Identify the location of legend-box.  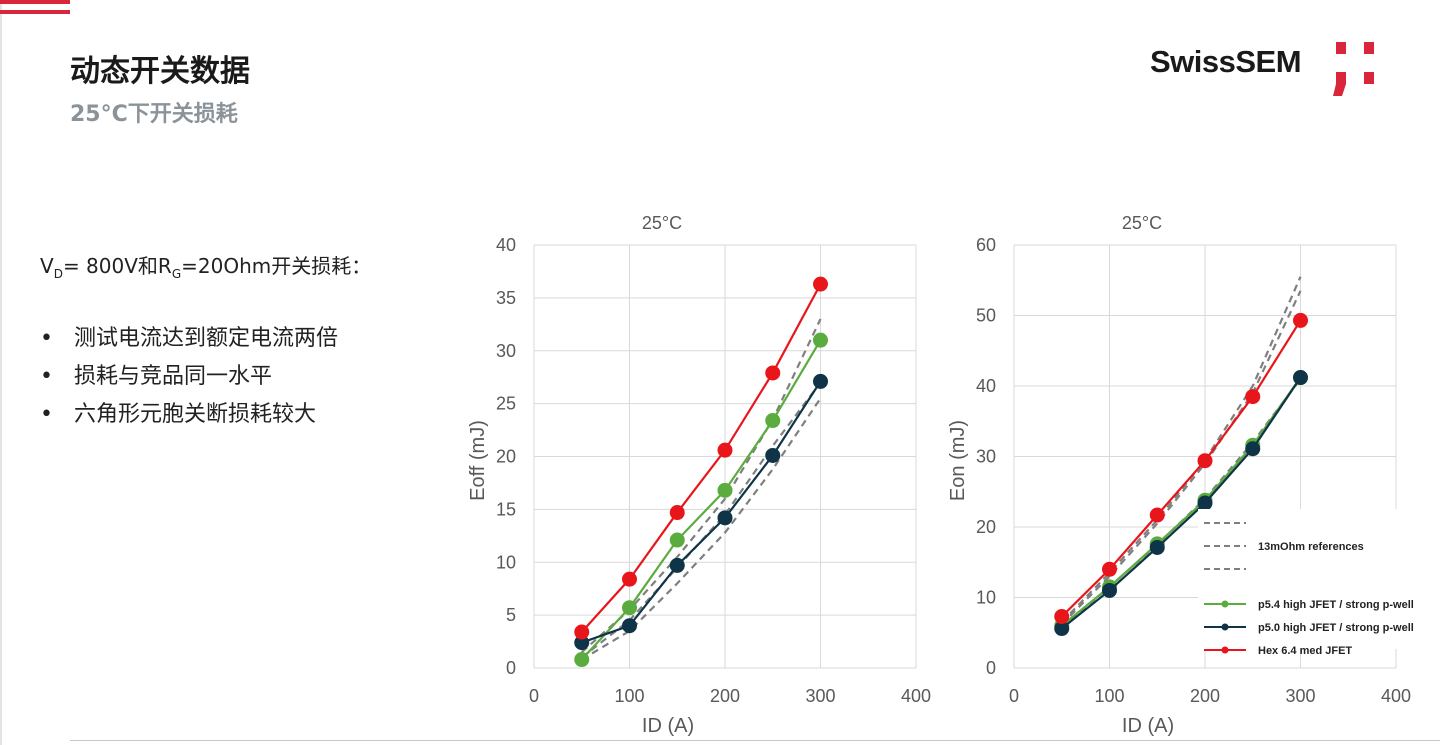
(1308, 579).